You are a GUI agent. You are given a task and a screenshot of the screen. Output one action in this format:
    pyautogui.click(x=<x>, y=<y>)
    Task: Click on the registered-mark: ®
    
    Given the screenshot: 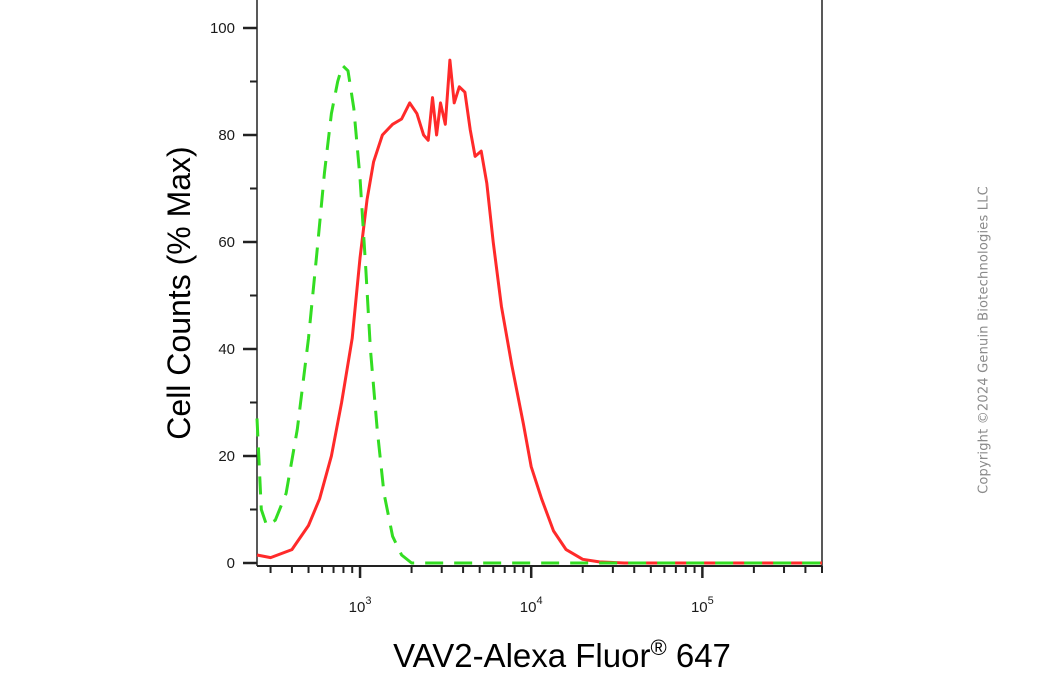 What is the action you would take?
    pyautogui.click(x=658, y=647)
    